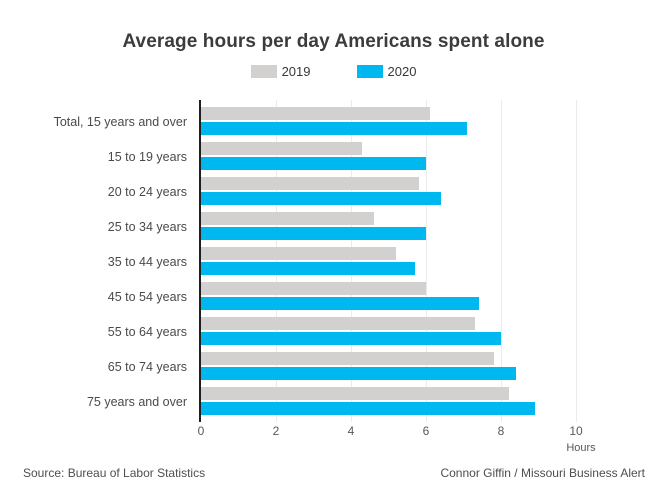 Image resolution: width=667 pixels, height=500 pixels. Describe the element at coordinates (369, 71) in the screenshot. I see `legend-swatch-2020` at that location.